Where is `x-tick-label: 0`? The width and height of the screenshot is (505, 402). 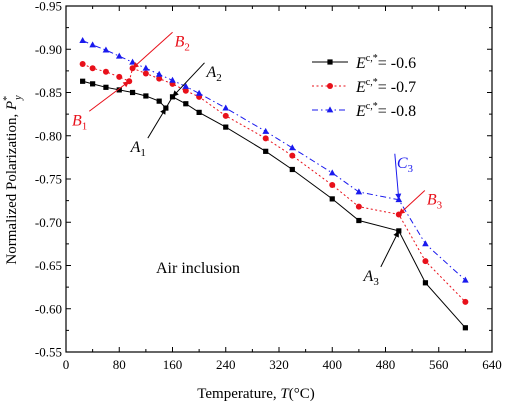 x-tick-label: 0 is located at coordinates (66, 364).